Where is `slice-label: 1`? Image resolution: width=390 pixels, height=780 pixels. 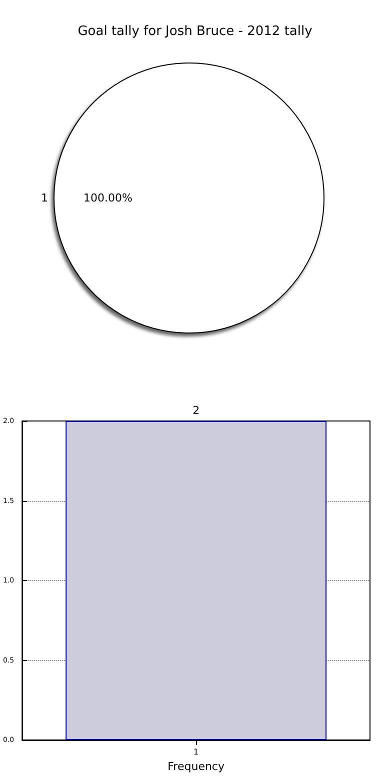 slice-label: 1 is located at coordinates (44, 198).